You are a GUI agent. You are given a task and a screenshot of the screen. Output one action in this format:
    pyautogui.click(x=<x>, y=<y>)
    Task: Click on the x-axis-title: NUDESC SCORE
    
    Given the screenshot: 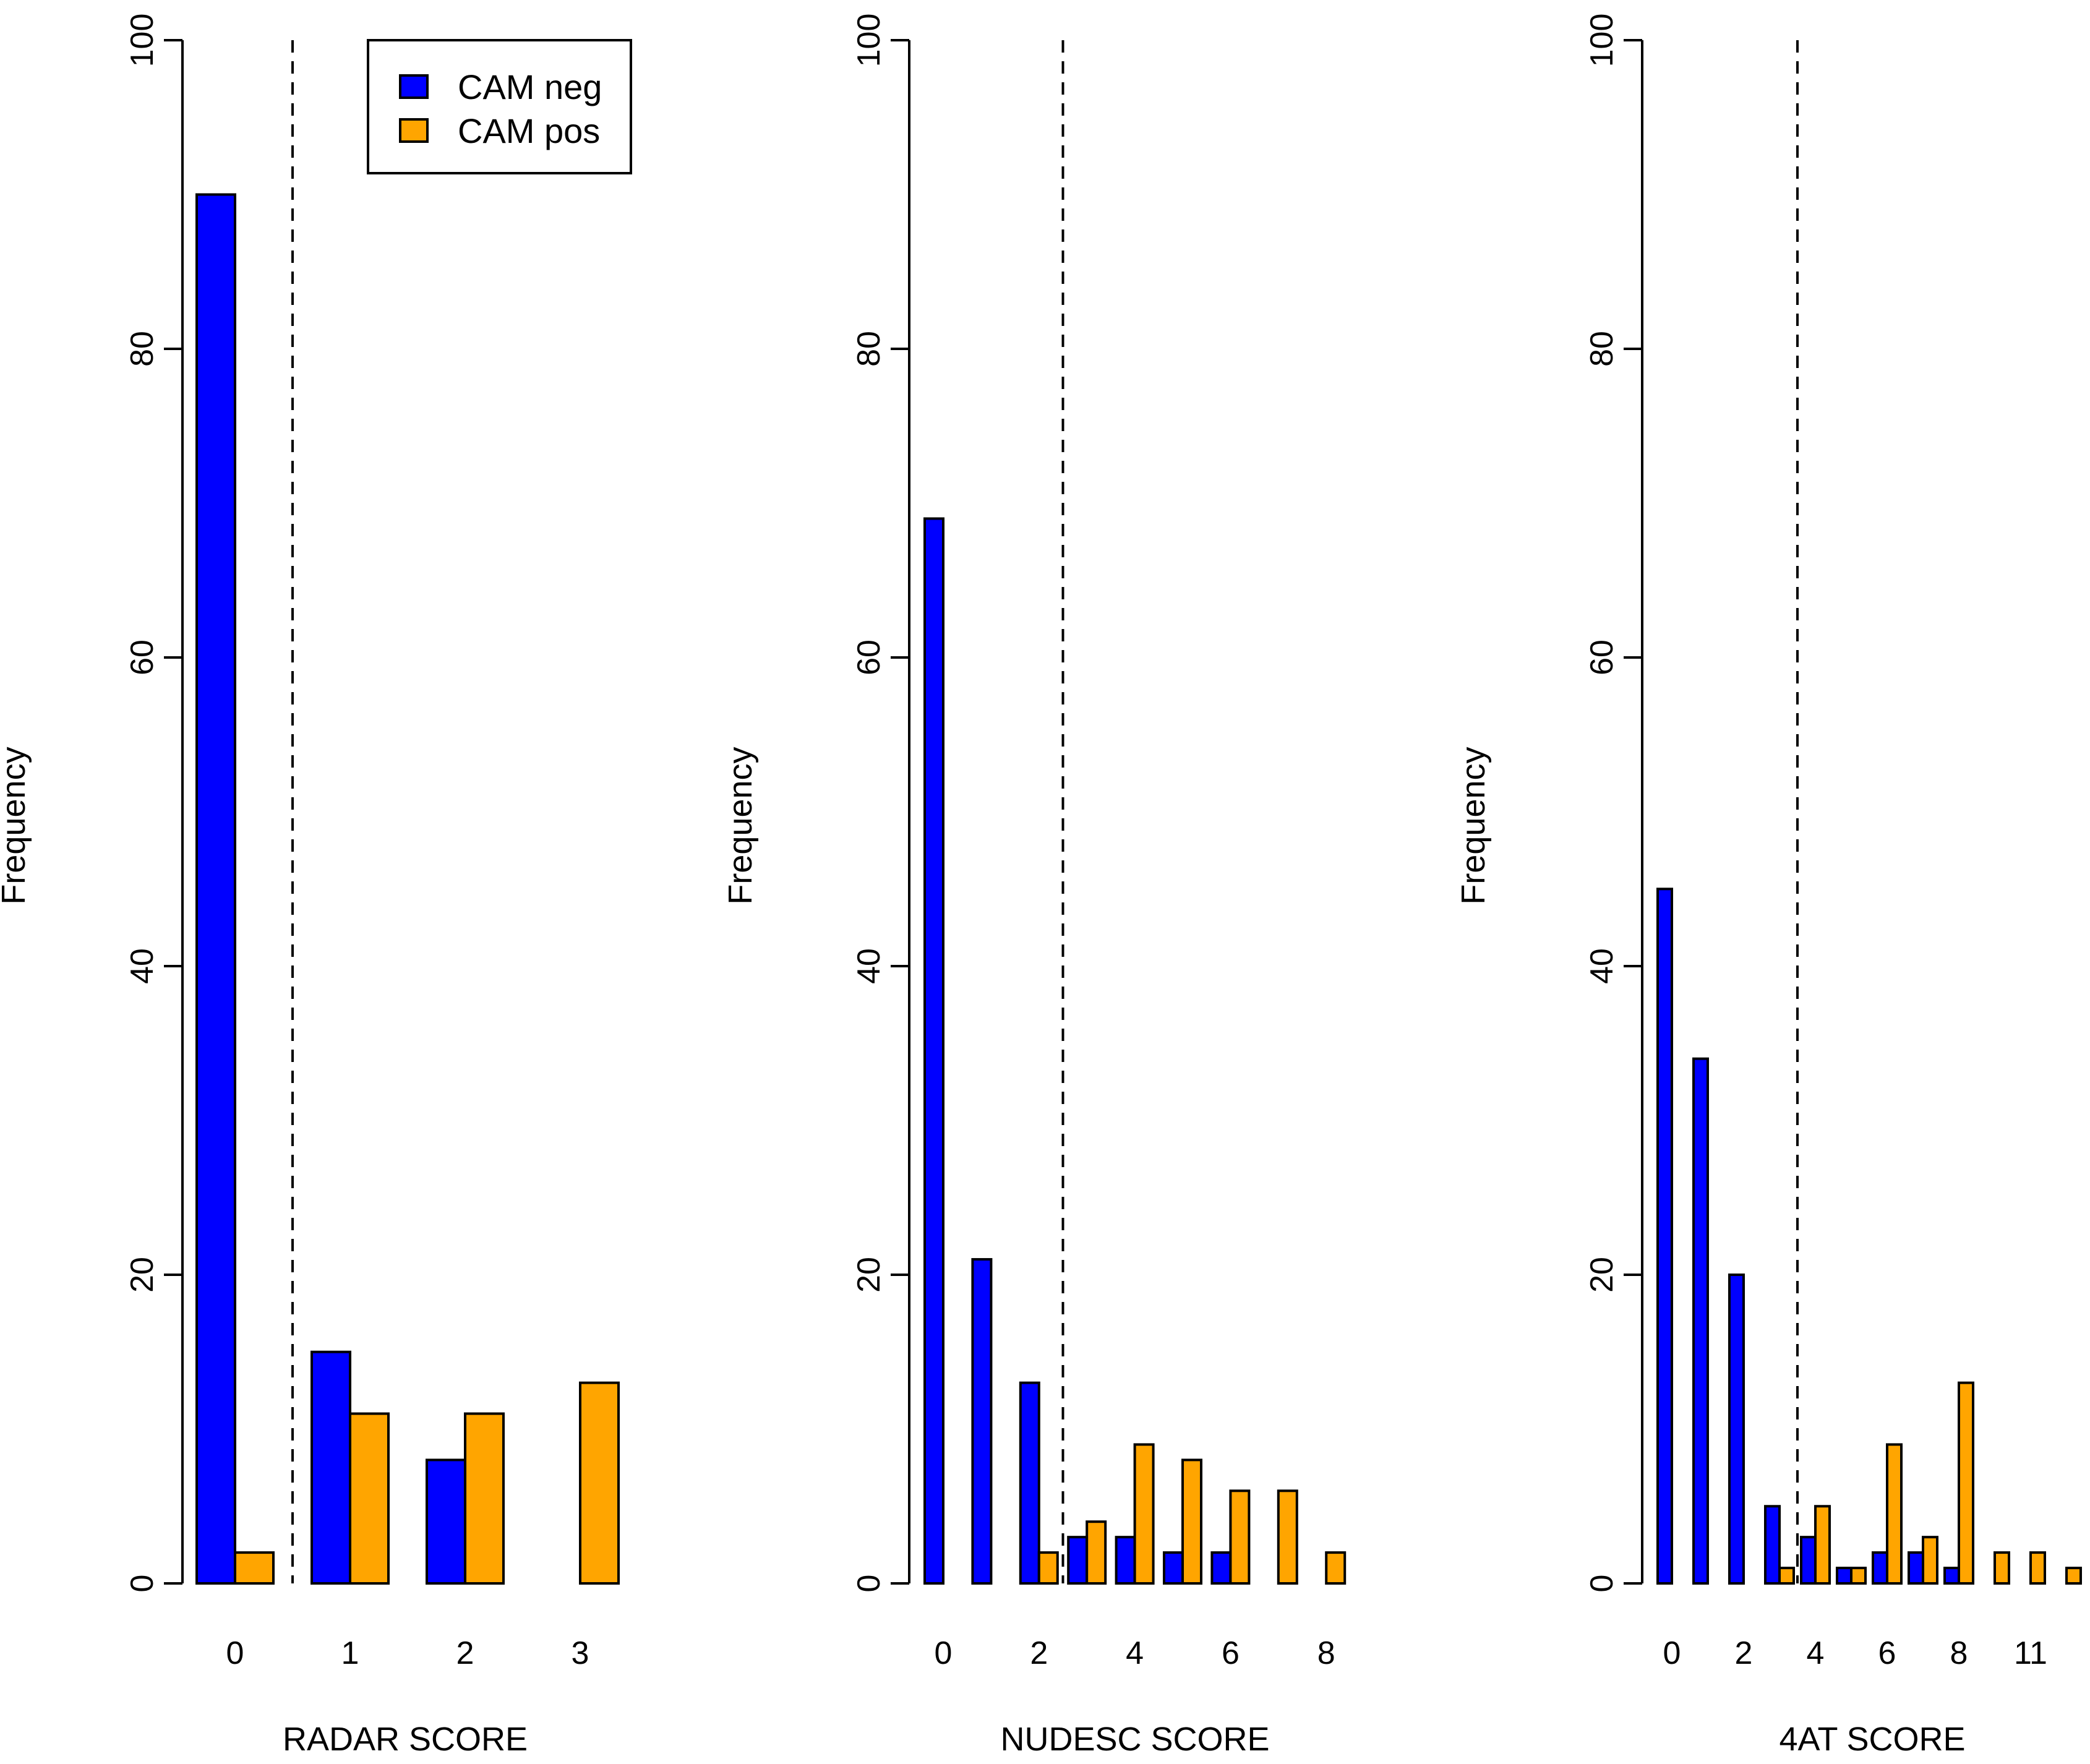 What is the action you would take?
    pyautogui.click(x=1134, y=1740)
    